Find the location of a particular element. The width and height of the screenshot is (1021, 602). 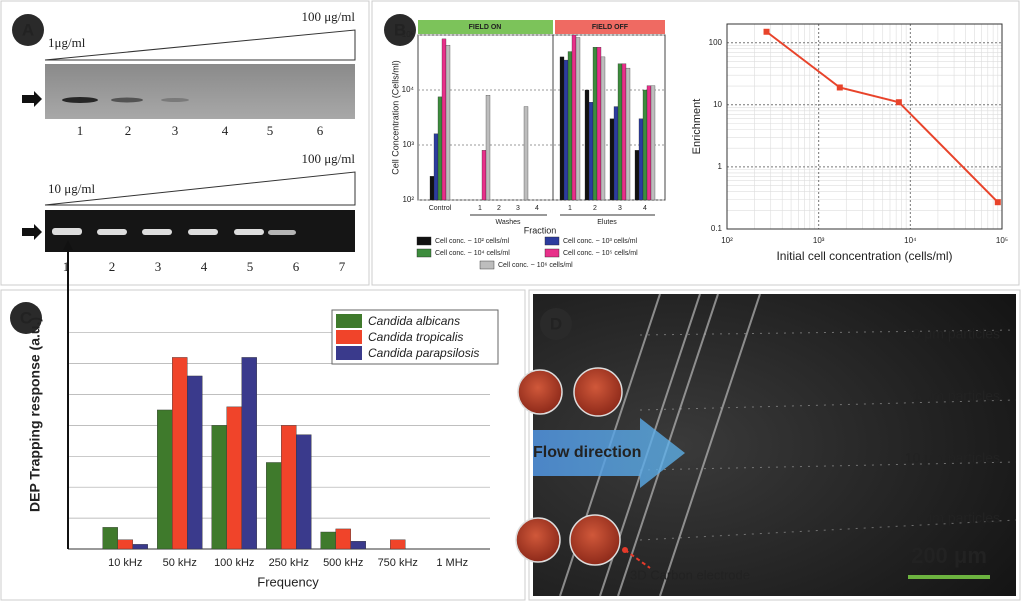

x-axis-label: Initial cell concentration (cells/ml) is located at coordinates (864, 256).